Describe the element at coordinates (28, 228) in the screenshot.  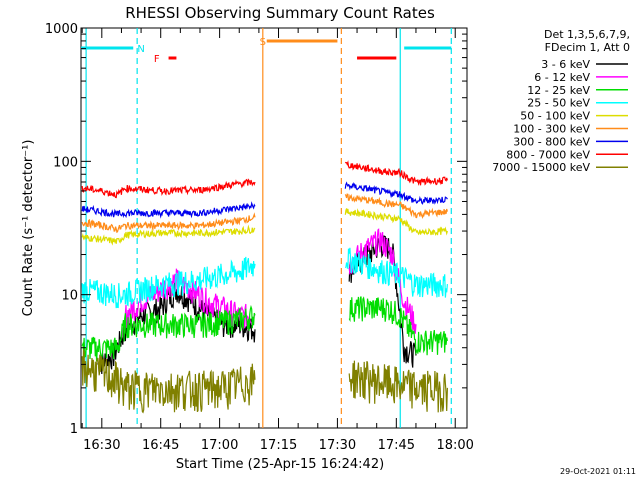
I see `y-axis-label: Count Rate (s⁻¹ detector⁻¹)` at that location.